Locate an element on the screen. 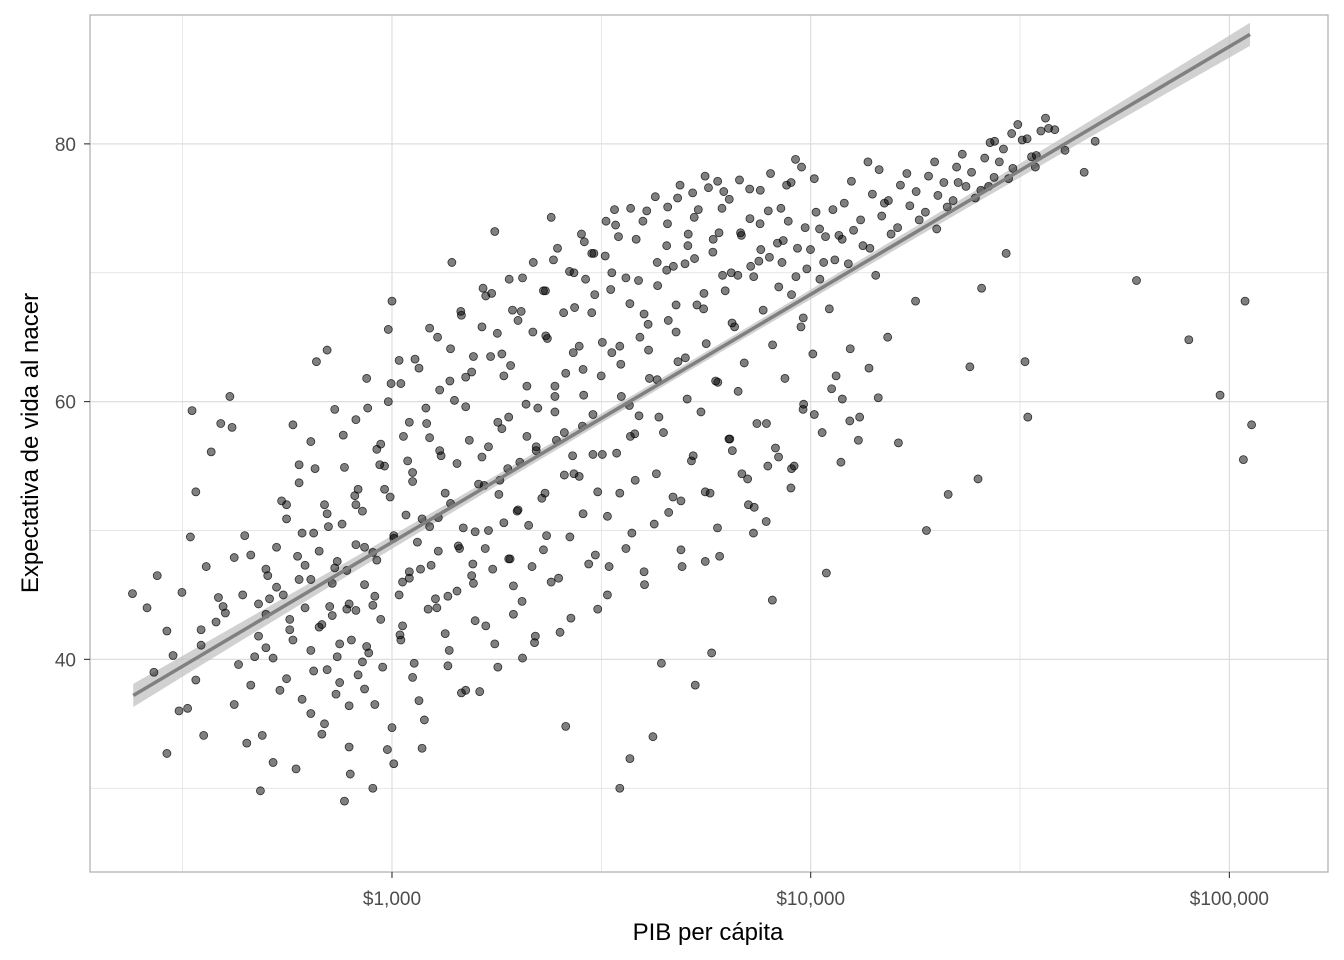 This screenshot has height=960, width=1344. y-axis-ticks: 40 60 80 is located at coordinates (72, 403).